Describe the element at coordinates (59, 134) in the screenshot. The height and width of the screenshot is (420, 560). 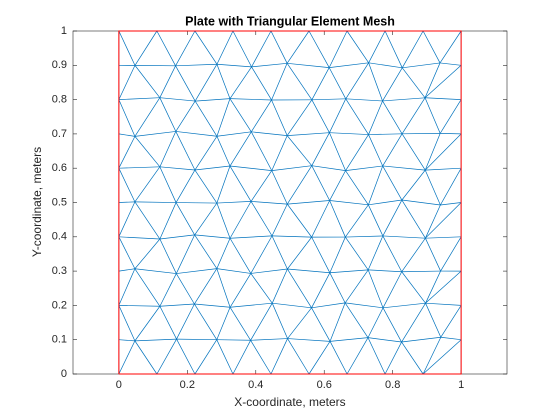
I see `y-tick-label: 0.7` at that location.